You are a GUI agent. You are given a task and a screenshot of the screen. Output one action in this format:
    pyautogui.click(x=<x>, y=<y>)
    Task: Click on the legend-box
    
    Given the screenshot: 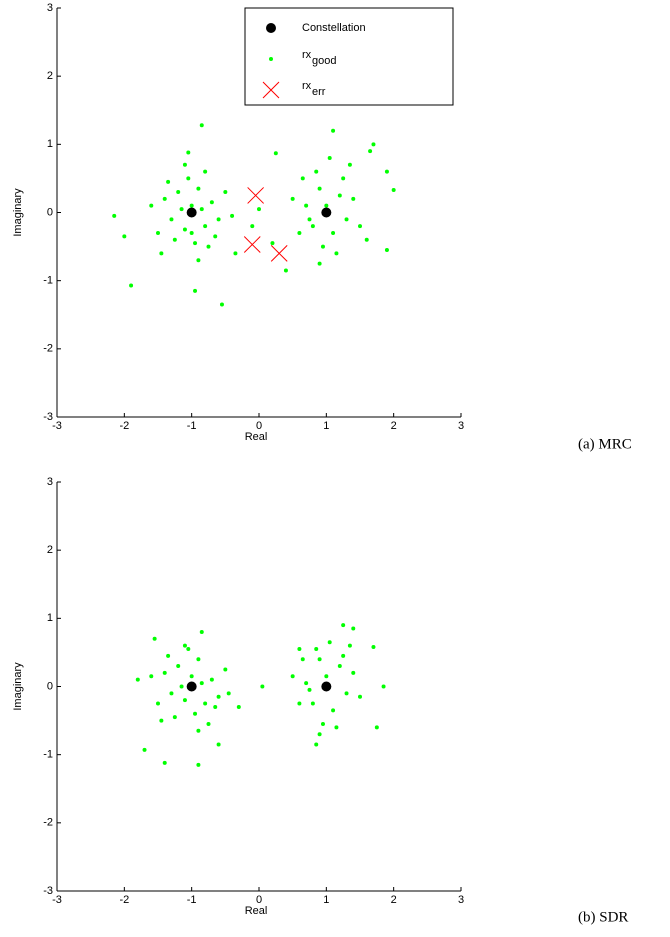 What is the action you would take?
    pyautogui.click(x=349, y=56)
    